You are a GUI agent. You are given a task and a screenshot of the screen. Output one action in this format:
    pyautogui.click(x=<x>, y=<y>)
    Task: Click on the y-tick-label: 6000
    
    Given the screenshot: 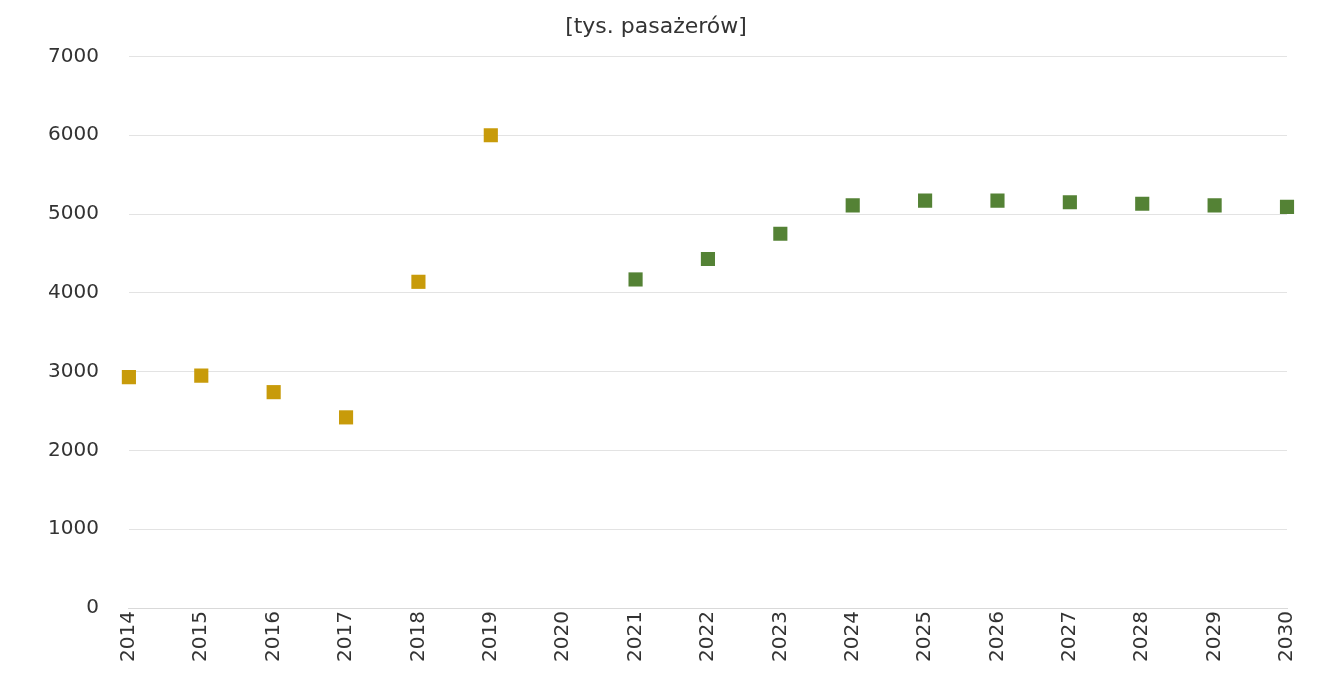 What is the action you would take?
    pyautogui.click(x=73, y=133)
    